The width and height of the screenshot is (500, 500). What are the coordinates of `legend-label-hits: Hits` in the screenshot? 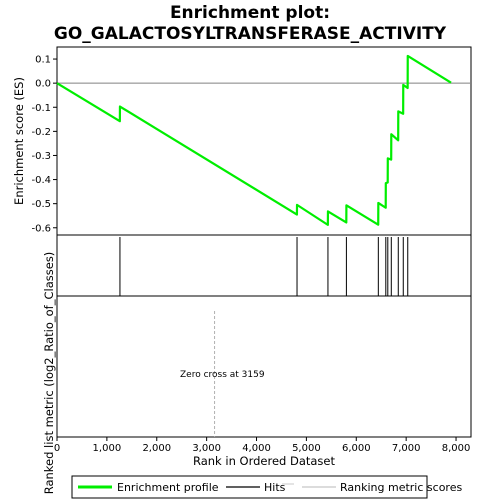 It's located at (275, 487).